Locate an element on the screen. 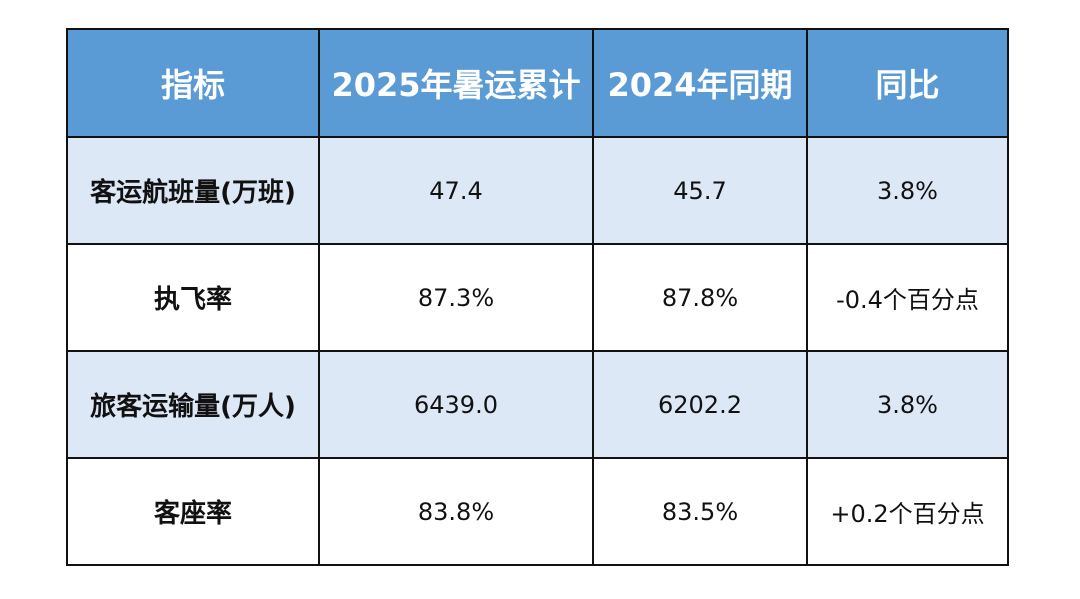  header-metric: 指标 is located at coordinates (193, 83).